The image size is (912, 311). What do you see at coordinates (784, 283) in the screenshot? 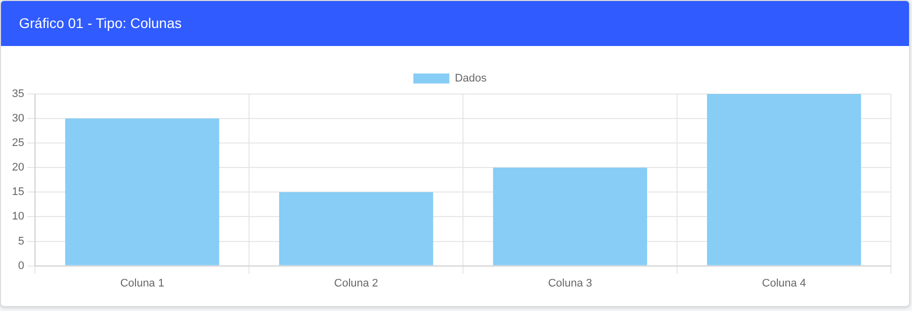
I see `x-tick-label: Coluna 4` at bounding box center [784, 283].